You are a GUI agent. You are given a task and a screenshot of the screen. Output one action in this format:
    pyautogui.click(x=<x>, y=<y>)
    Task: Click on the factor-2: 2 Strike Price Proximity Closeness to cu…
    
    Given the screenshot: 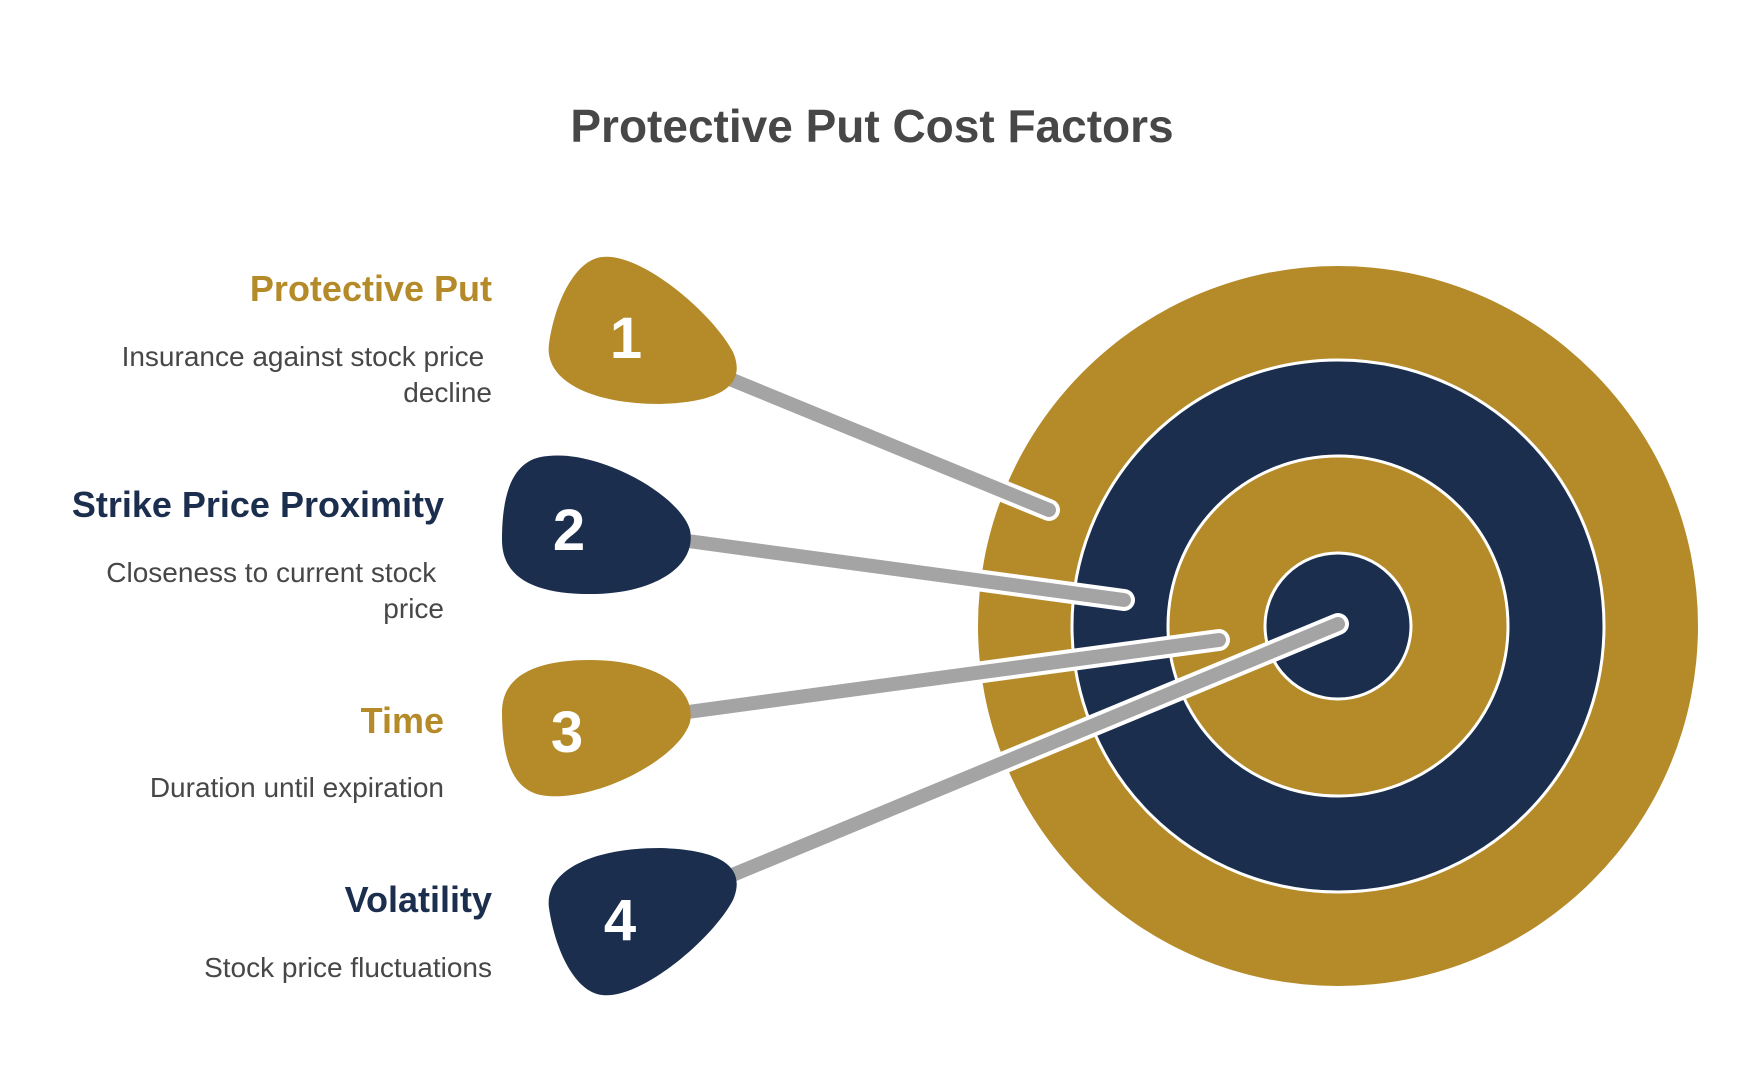 What is the action you would take?
    pyautogui.click(x=603, y=539)
    